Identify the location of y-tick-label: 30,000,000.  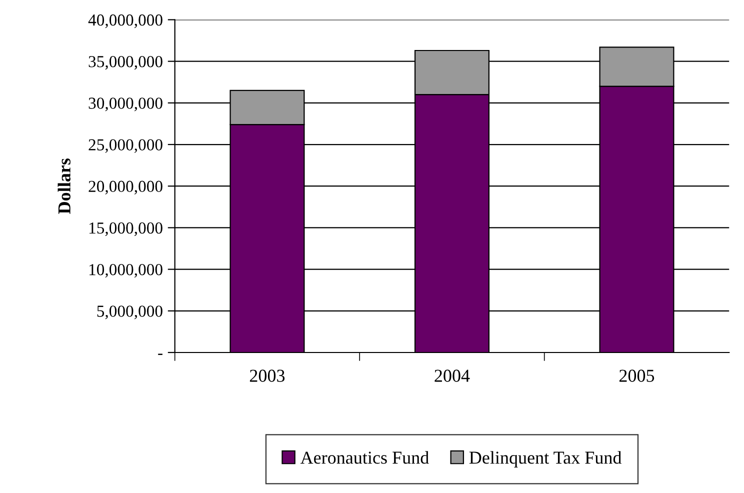
(125, 105).